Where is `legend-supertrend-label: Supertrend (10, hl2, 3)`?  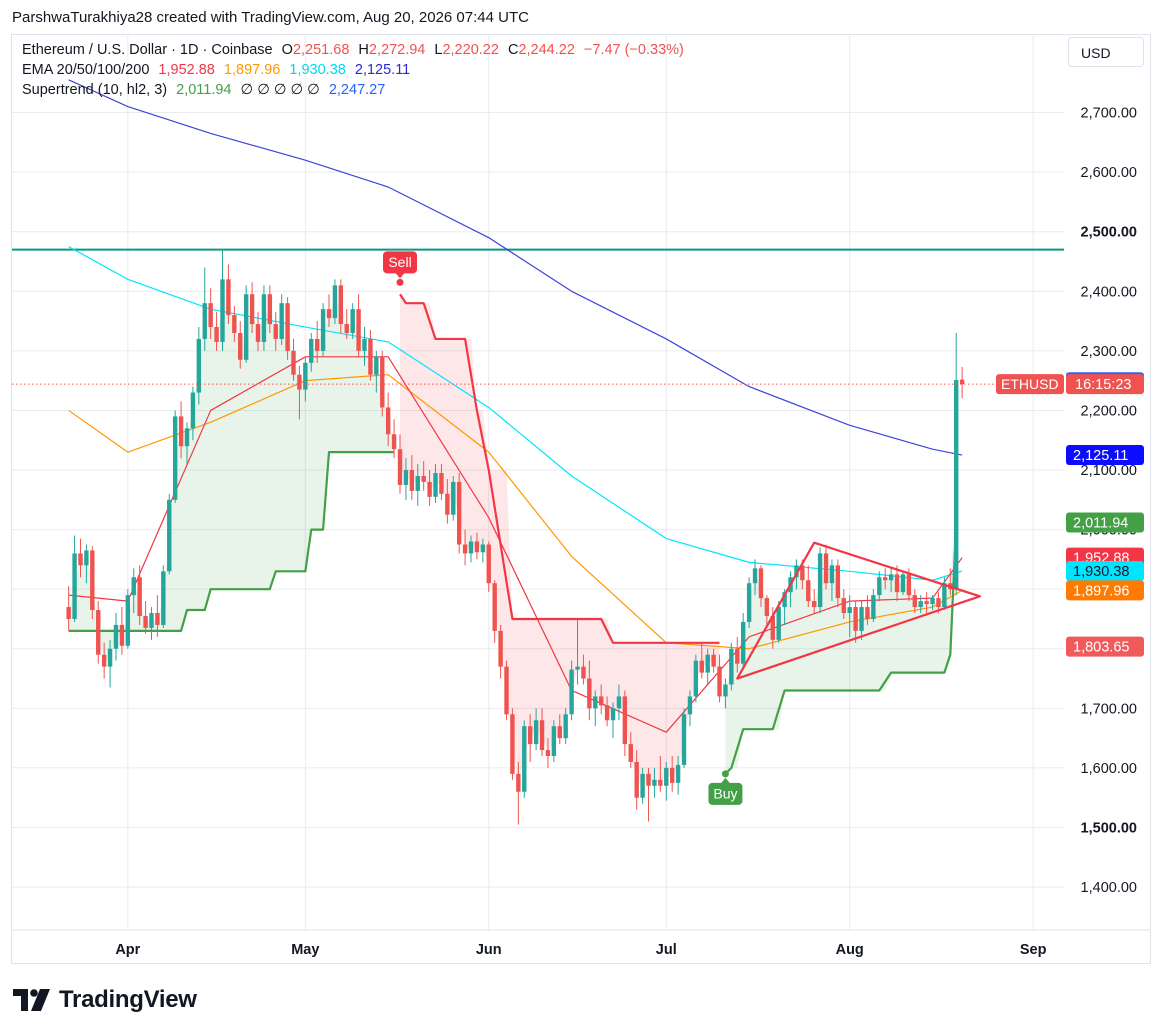
legend-supertrend-label: Supertrend (10, hl2, 3) is located at coordinates (95, 90).